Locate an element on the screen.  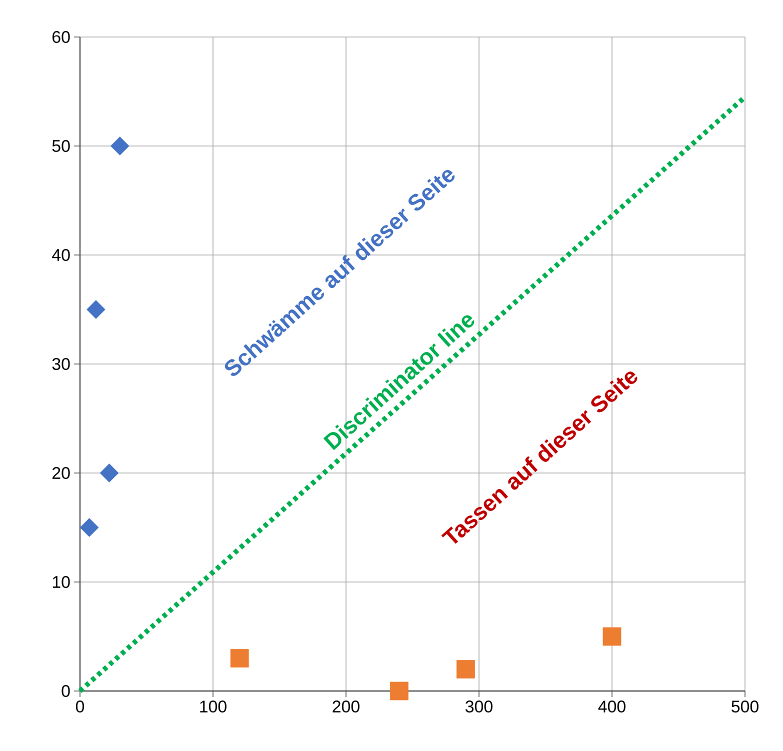
x-tick-label: 0 is located at coordinates (80, 706).